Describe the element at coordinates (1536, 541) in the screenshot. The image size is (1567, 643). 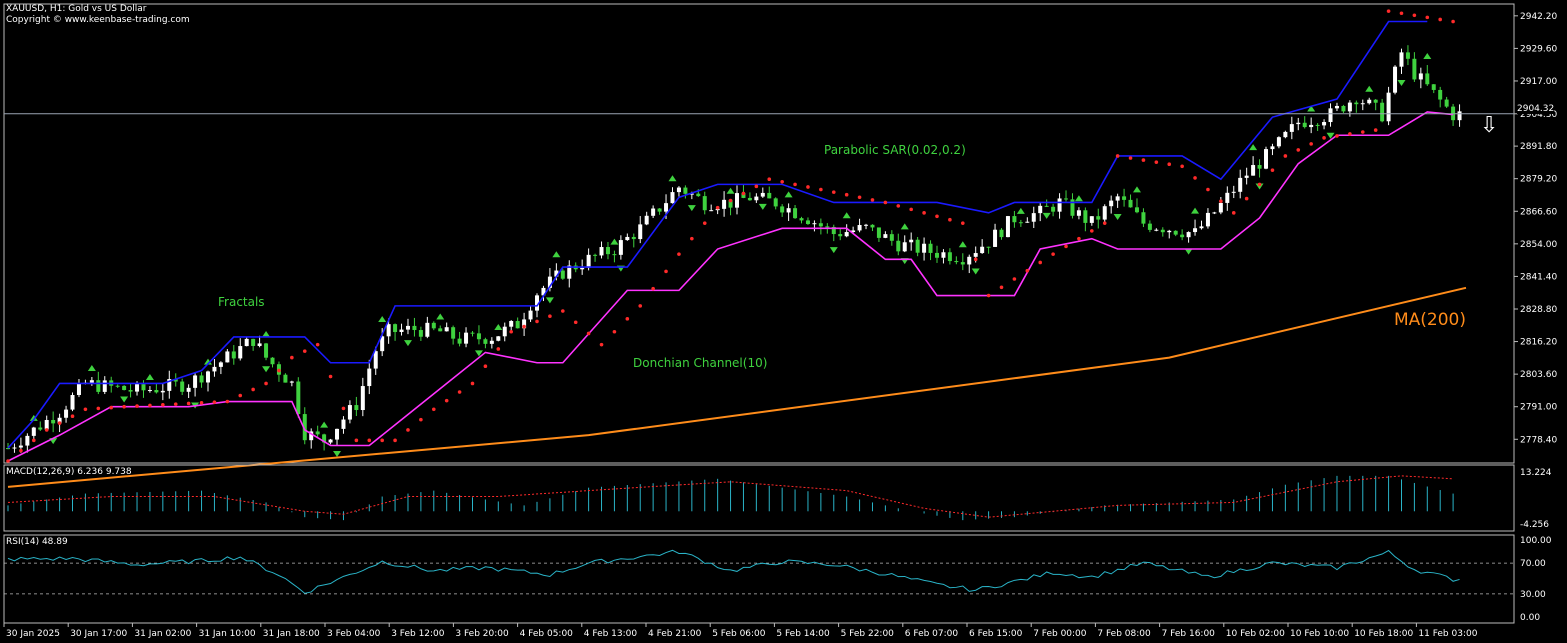
I see `rsi-tick-label: 100.00` at that location.